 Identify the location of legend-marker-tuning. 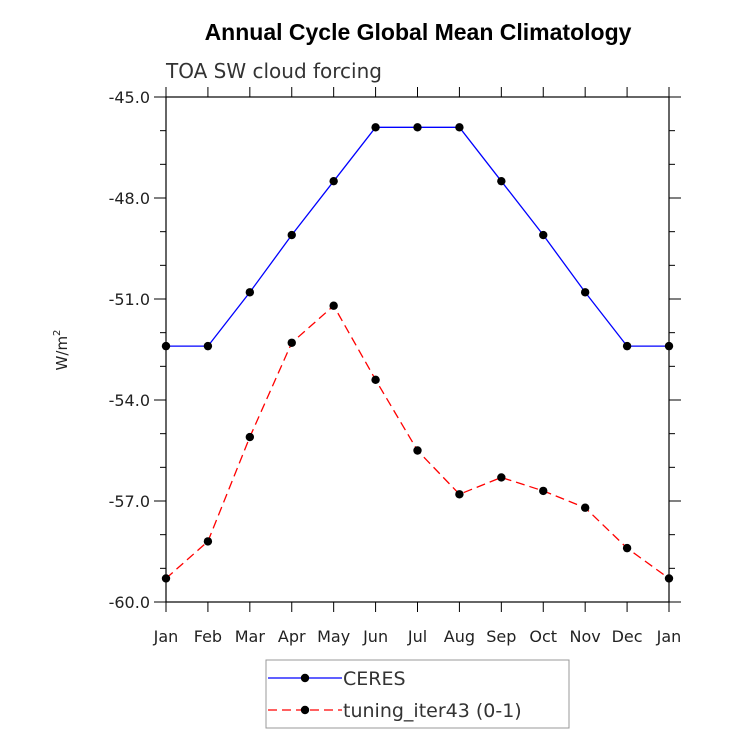
(305, 710).